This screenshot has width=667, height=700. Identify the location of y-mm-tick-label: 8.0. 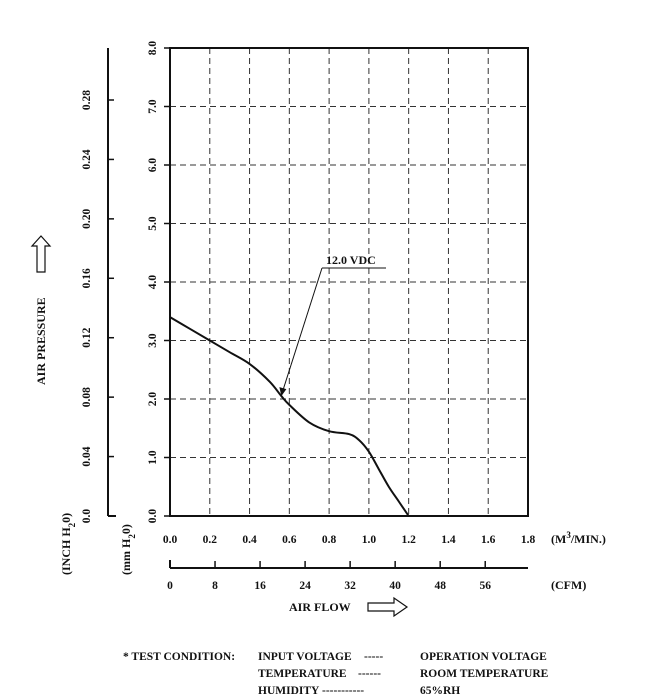
(153, 48).